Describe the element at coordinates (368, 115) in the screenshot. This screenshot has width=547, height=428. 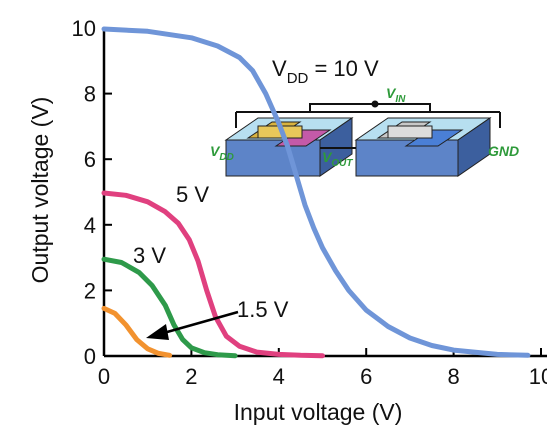
I see `vin-wire` at that location.